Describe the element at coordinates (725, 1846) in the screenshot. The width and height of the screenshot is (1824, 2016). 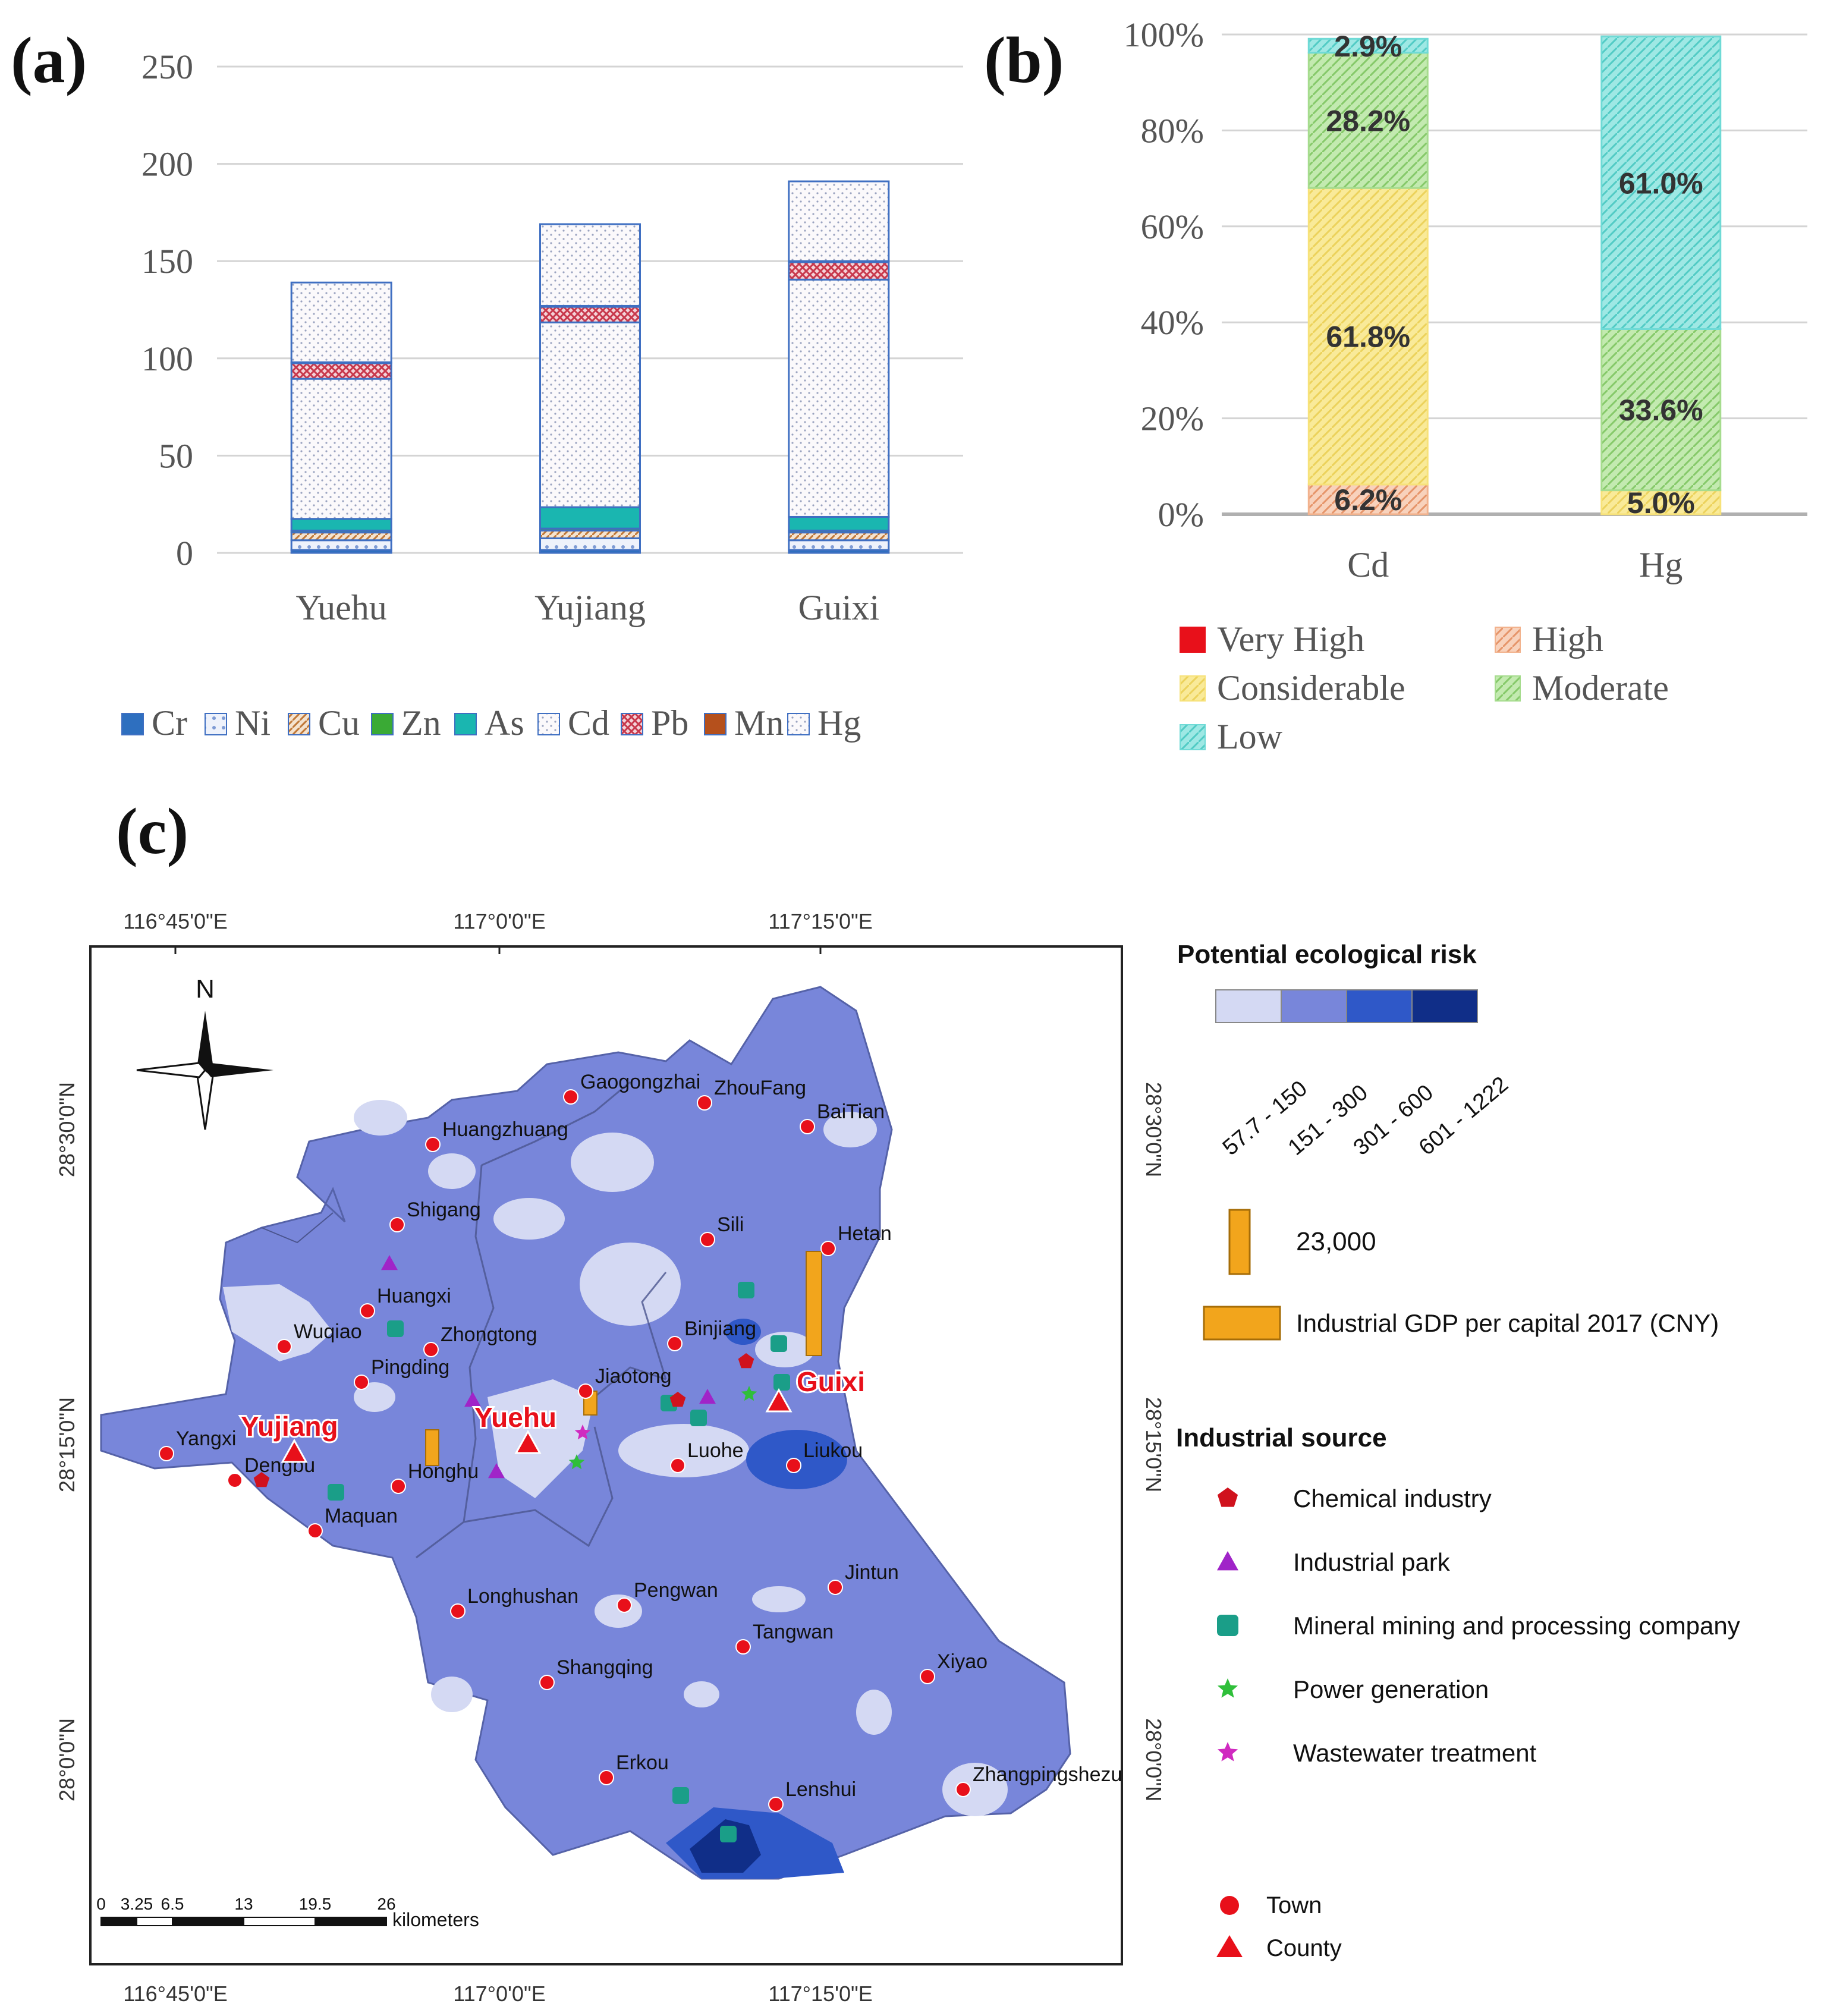
I see `very-high-risk-patches` at that location.